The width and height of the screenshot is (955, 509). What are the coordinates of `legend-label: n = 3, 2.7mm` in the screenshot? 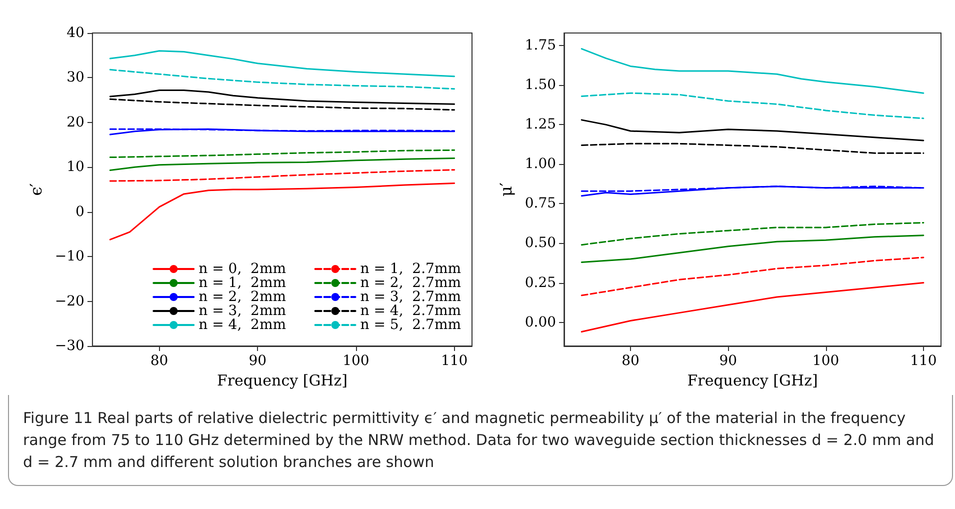 It's located at (411, 297).